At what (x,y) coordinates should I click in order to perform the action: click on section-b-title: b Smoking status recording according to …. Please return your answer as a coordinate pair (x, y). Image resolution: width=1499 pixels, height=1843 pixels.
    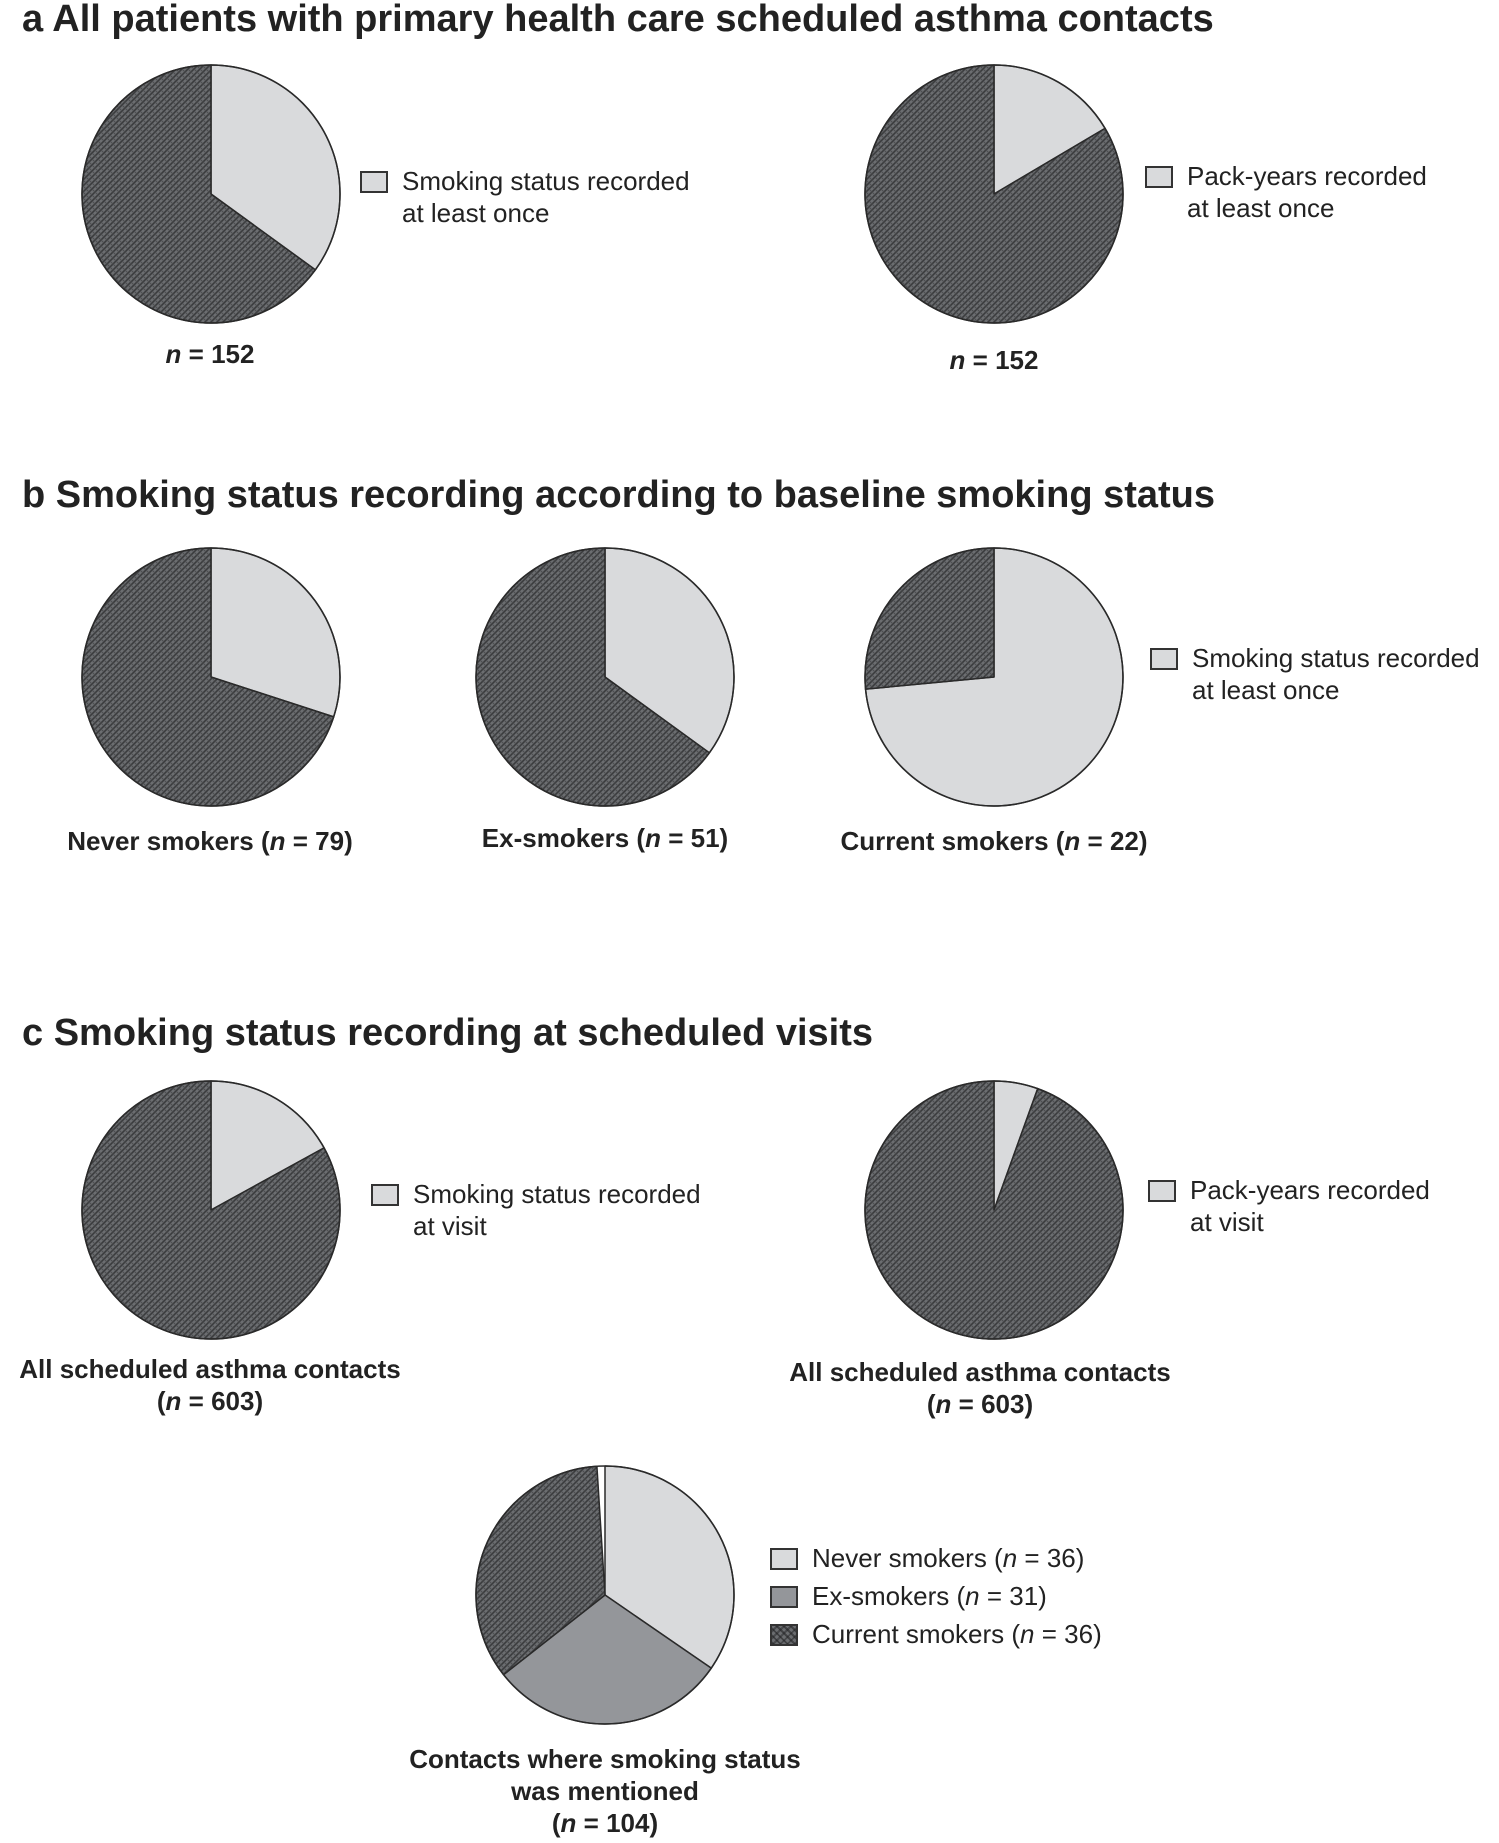
    Looking at the image, I should click on (619, 495).